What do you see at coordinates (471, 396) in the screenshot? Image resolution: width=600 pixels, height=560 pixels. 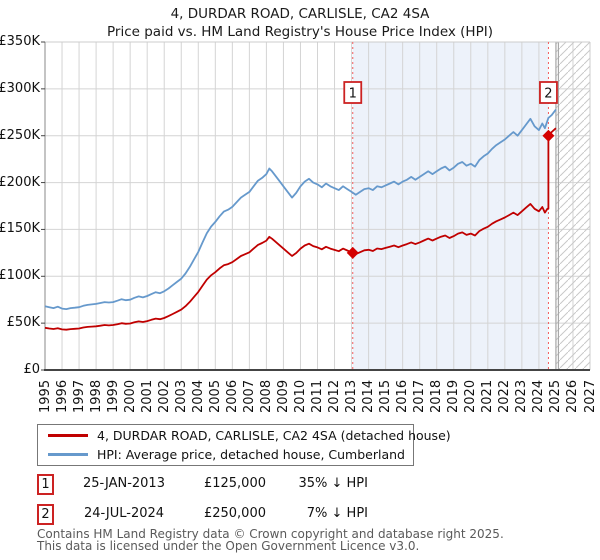 I see `x-tick-label: 2020` at bounding box center [471, 396].